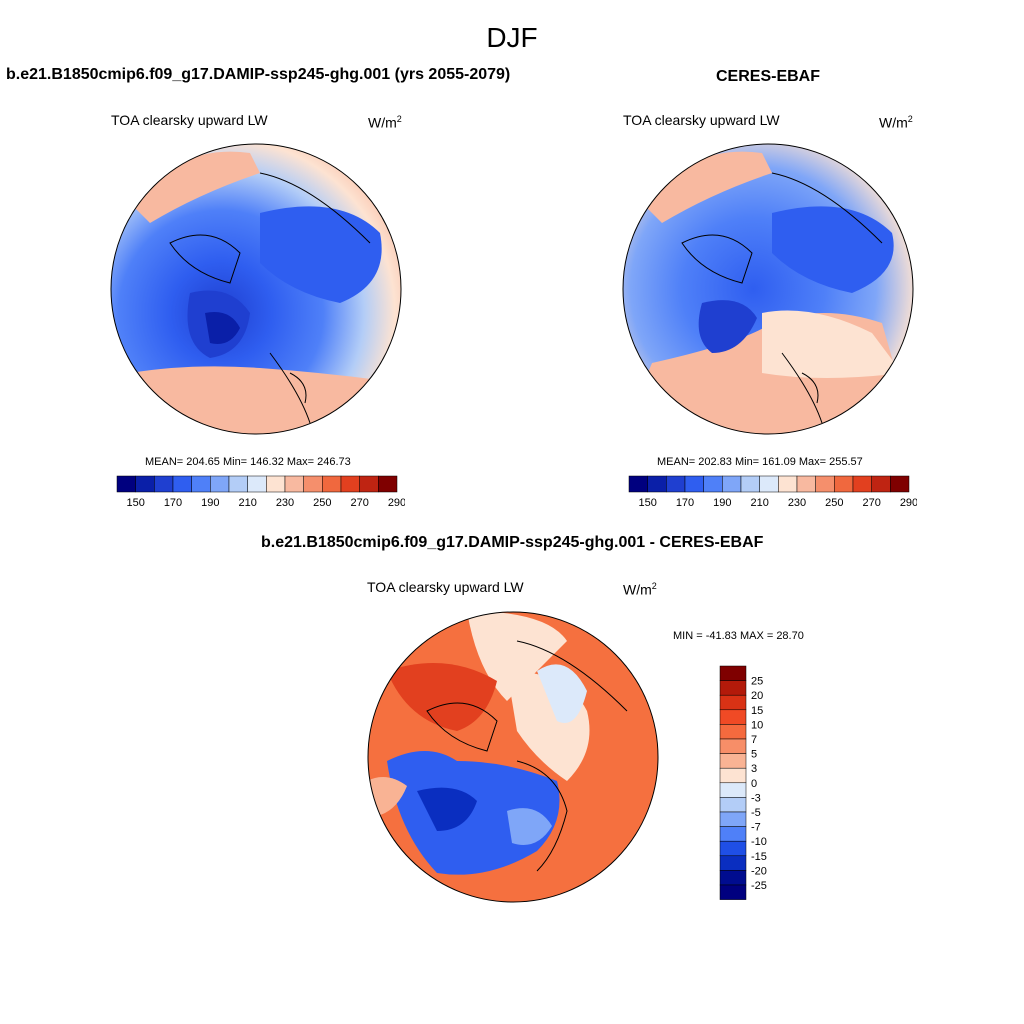 The height and width of the screenshot is (1024, 1024). I want to click on panel-1-colorbar: 150 170 190 210 230 250 270 290, so click(260, 492).